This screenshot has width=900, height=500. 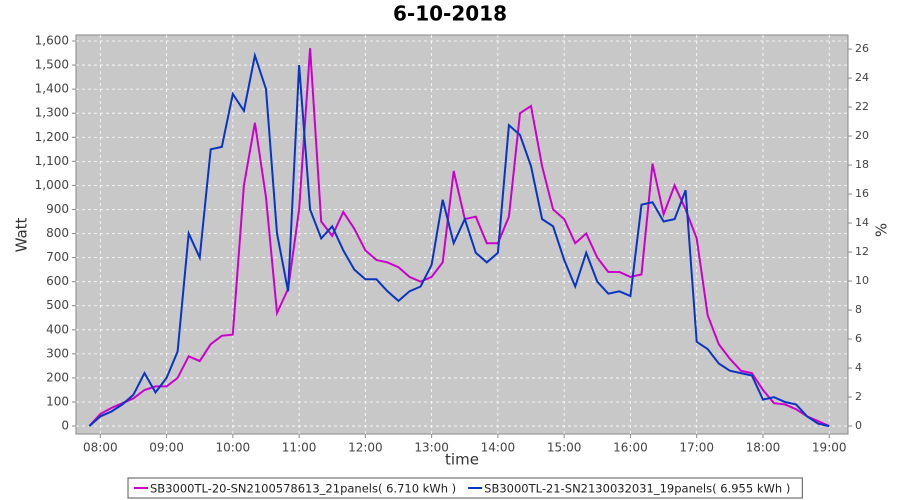 I want to click on x-tick-label: 15:00, so click(x=564, y=448).